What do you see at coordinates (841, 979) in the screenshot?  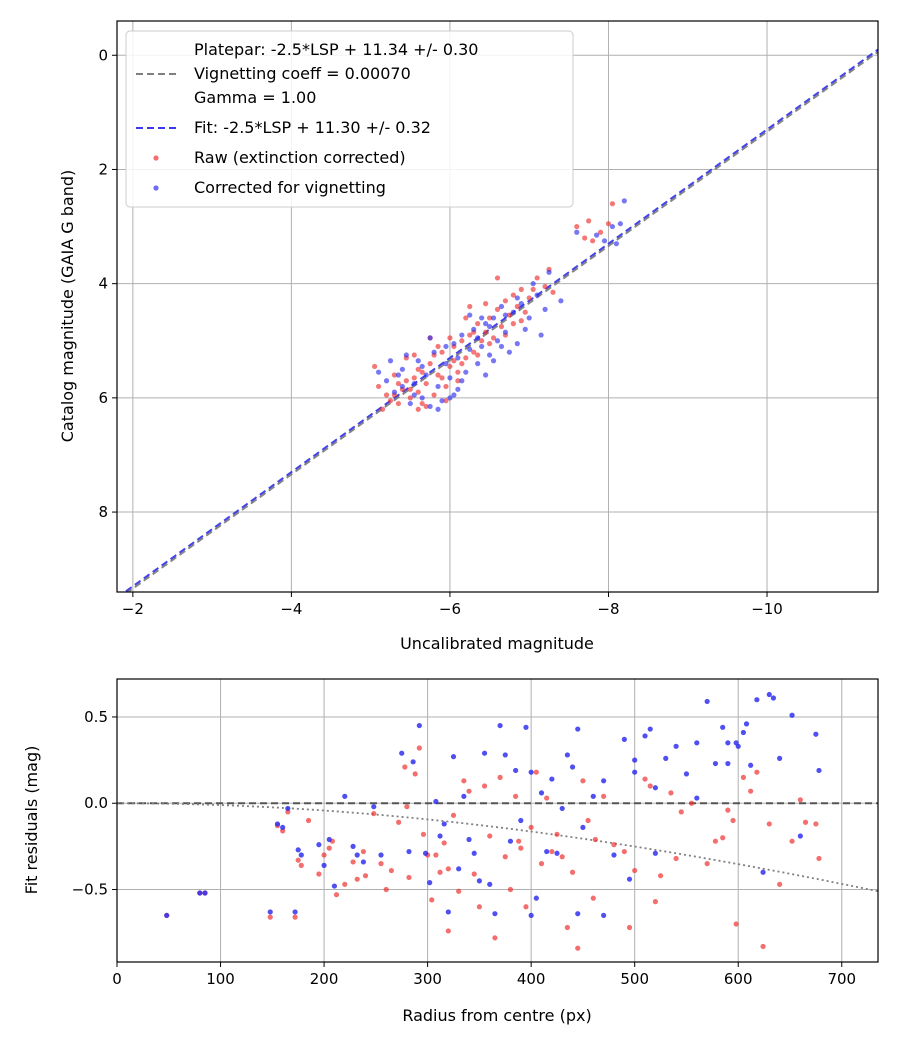 I see `bottom-x-tick-label: 700` at bounding box center [841, 979].